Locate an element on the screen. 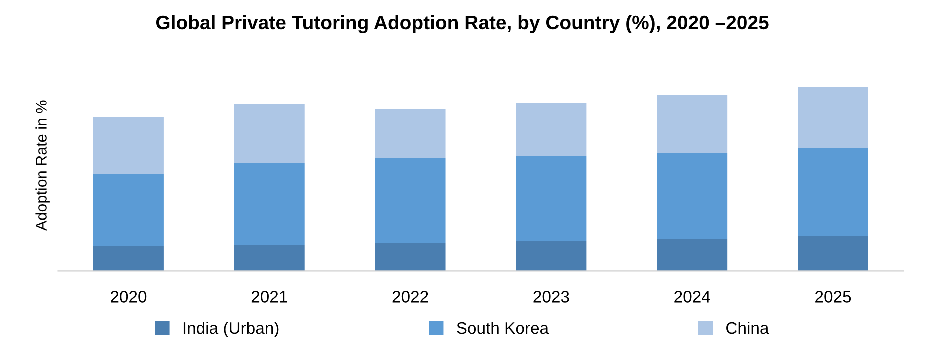 The width and height of the screenshot is (925, 349). legend-label: India (Urban) is located at coordinates (231, 330).